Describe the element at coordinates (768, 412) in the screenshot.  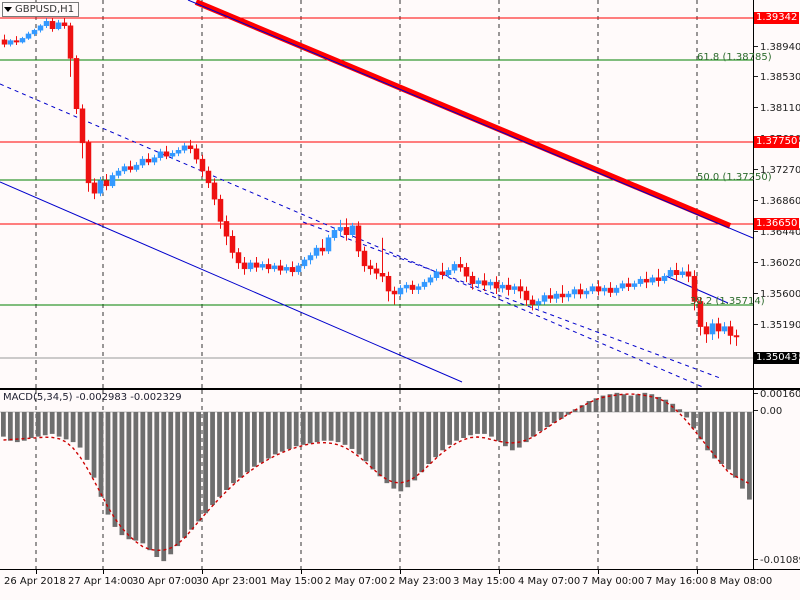
I see `macd-tick-1: 0.00` at that location.